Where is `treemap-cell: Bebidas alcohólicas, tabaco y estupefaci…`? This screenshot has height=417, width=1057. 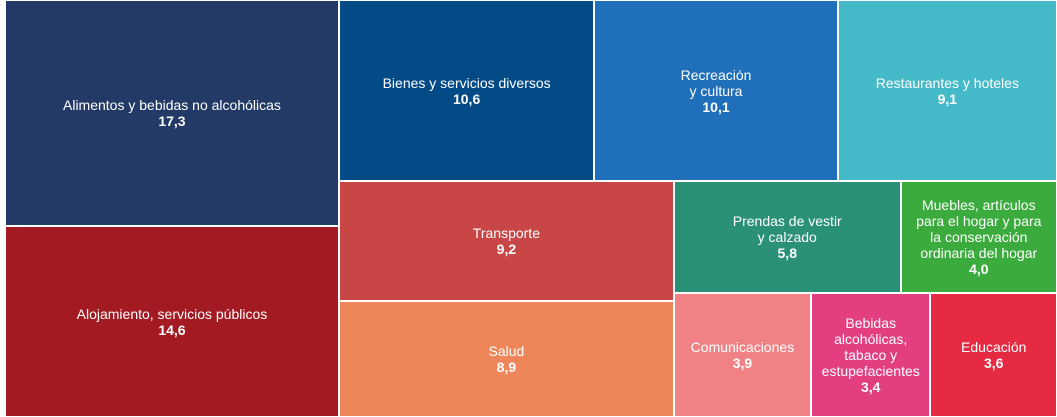 treemap-cell: Bebidas alcohólicas, tabaco y estupefaci… is located at coordinates (870, 354).